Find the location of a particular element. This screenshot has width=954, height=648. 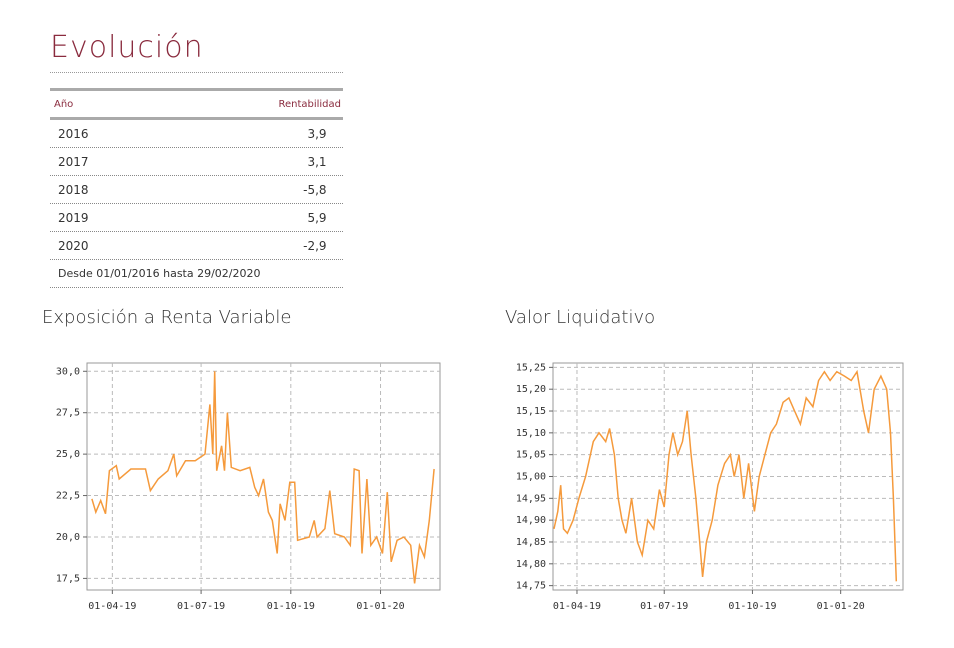

table-row: 2017 3,1 is located at coordinates (196, 162).